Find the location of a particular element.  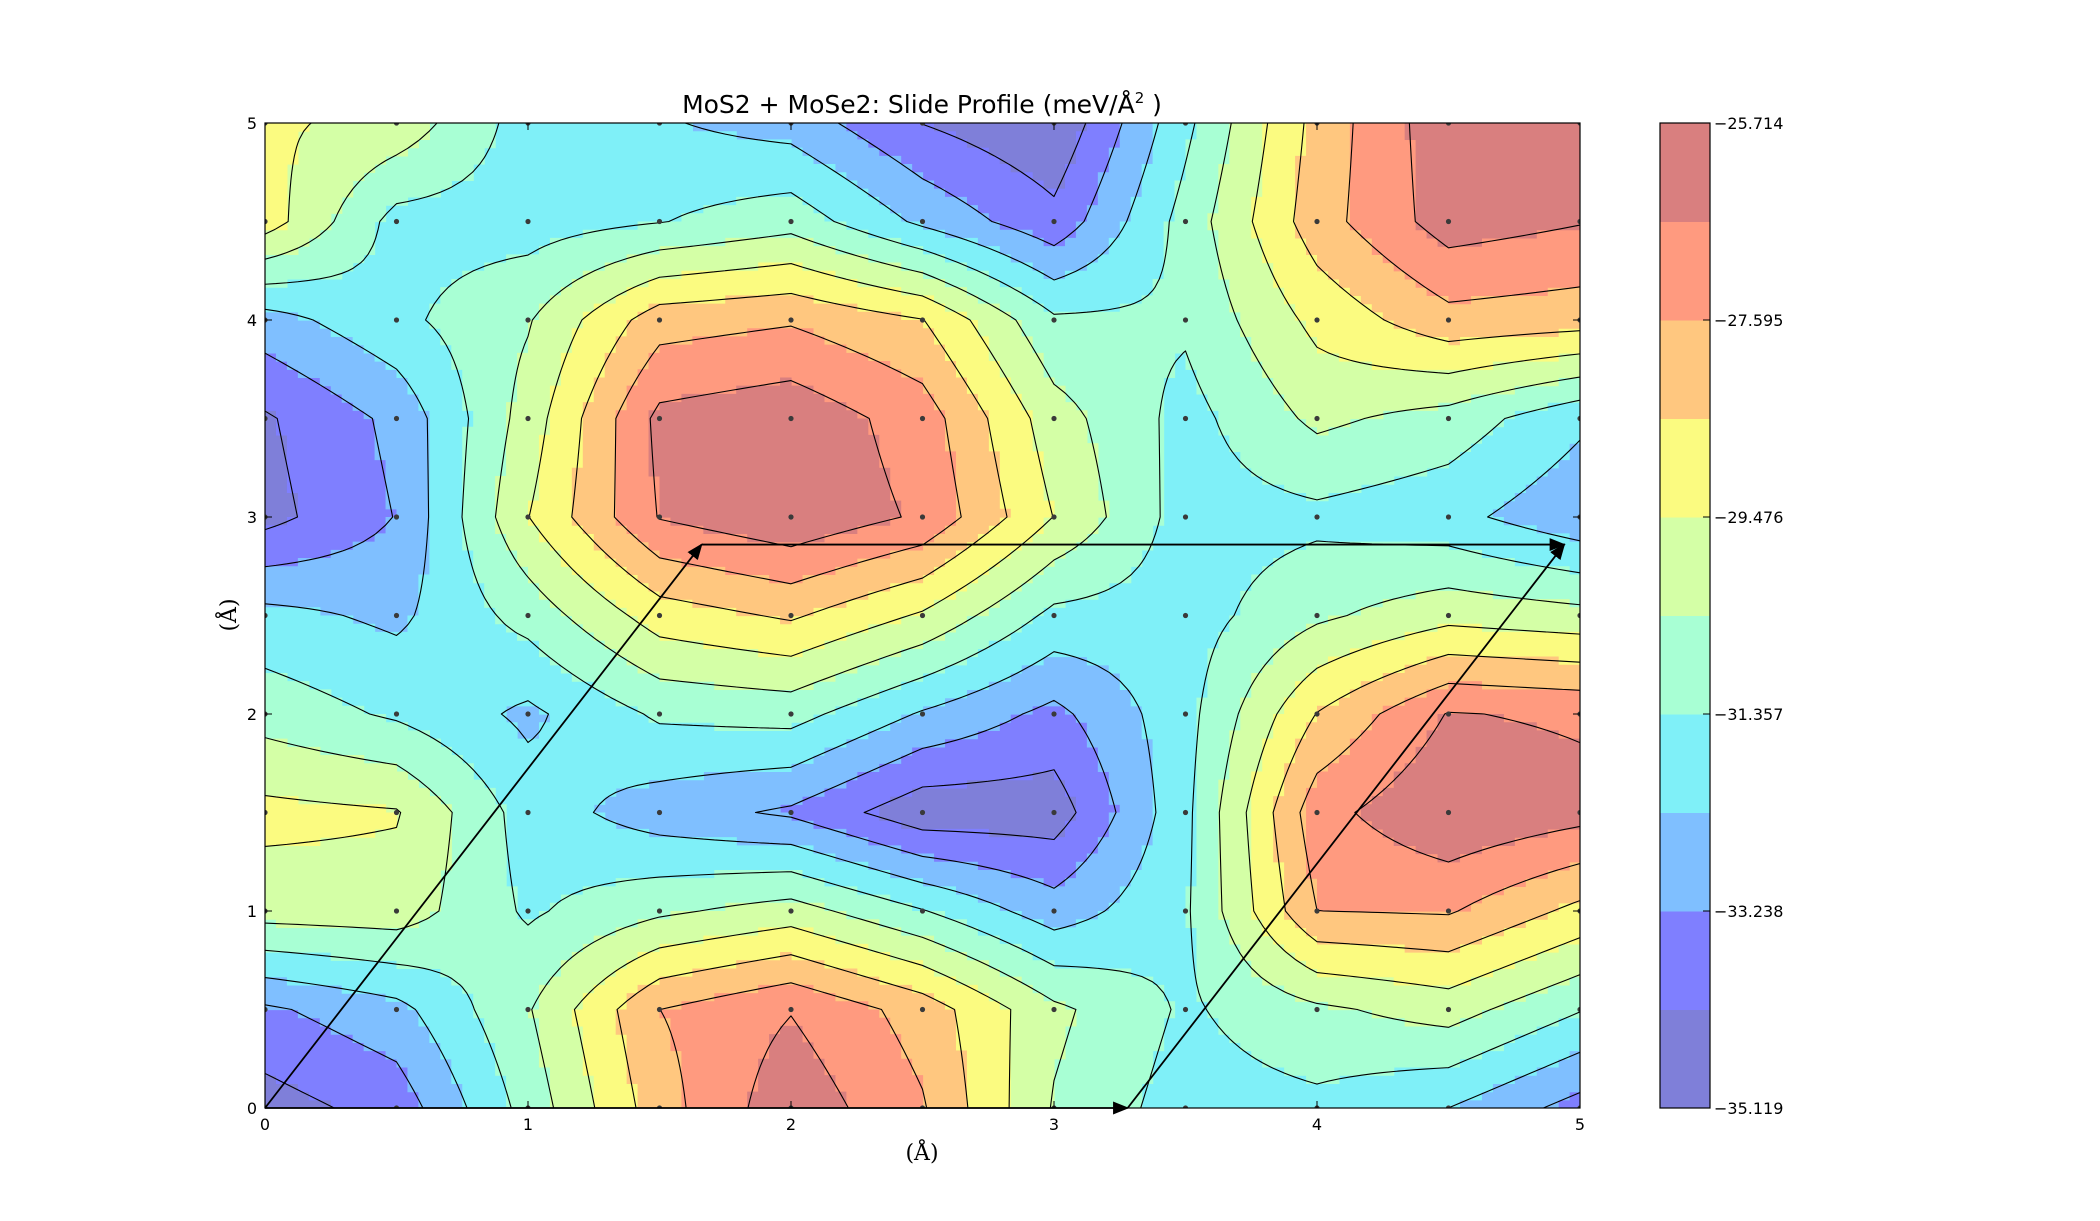

colorbar-tick-label: −35.119 is located at coordinates (1748, 1108).